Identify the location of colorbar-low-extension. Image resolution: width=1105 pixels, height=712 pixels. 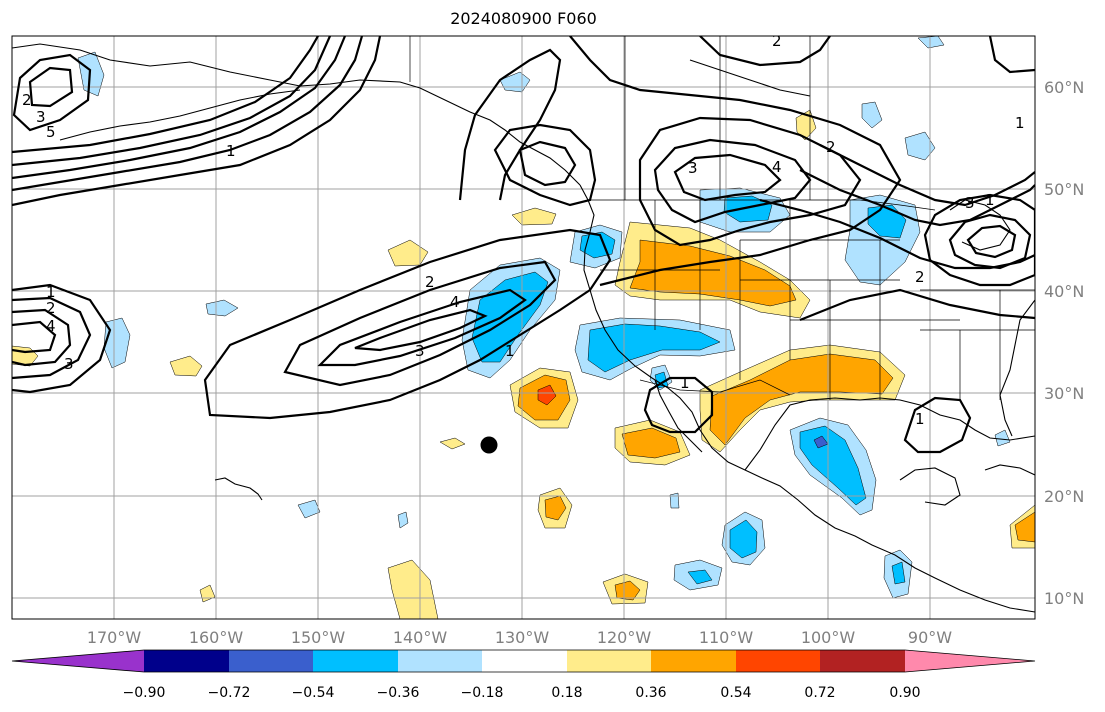
(78, 661).